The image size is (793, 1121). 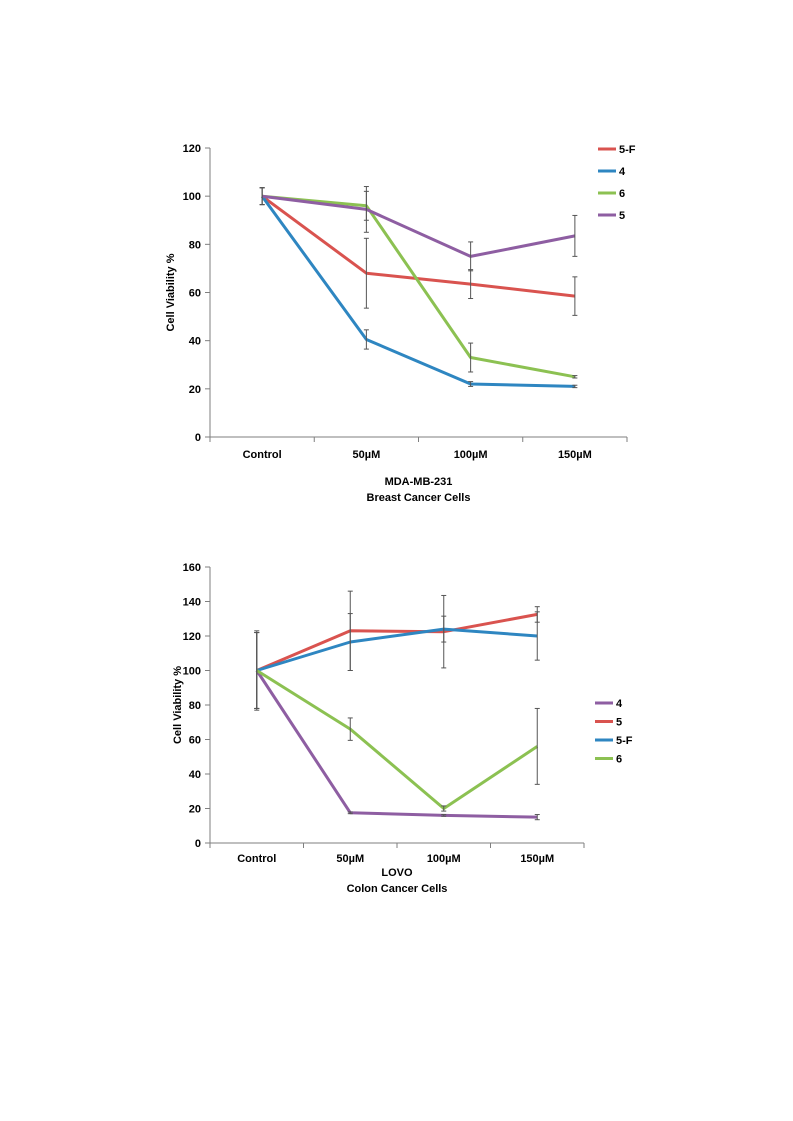 What do you see at coordinates (397, 873) in the screenshot?
I see `x-axis-title-line1: LOVO` at bounding box center [397, 873].